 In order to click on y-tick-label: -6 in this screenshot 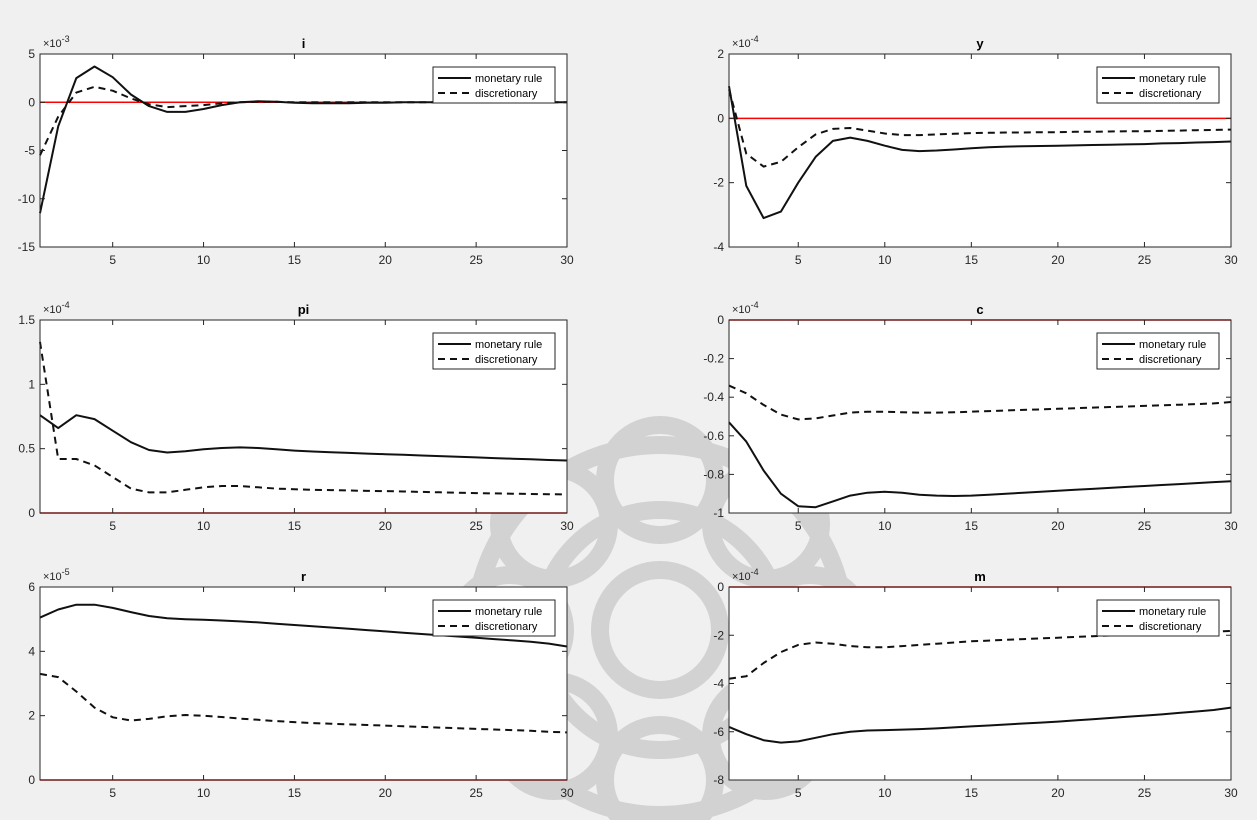, I will do `click(718, 732)`.